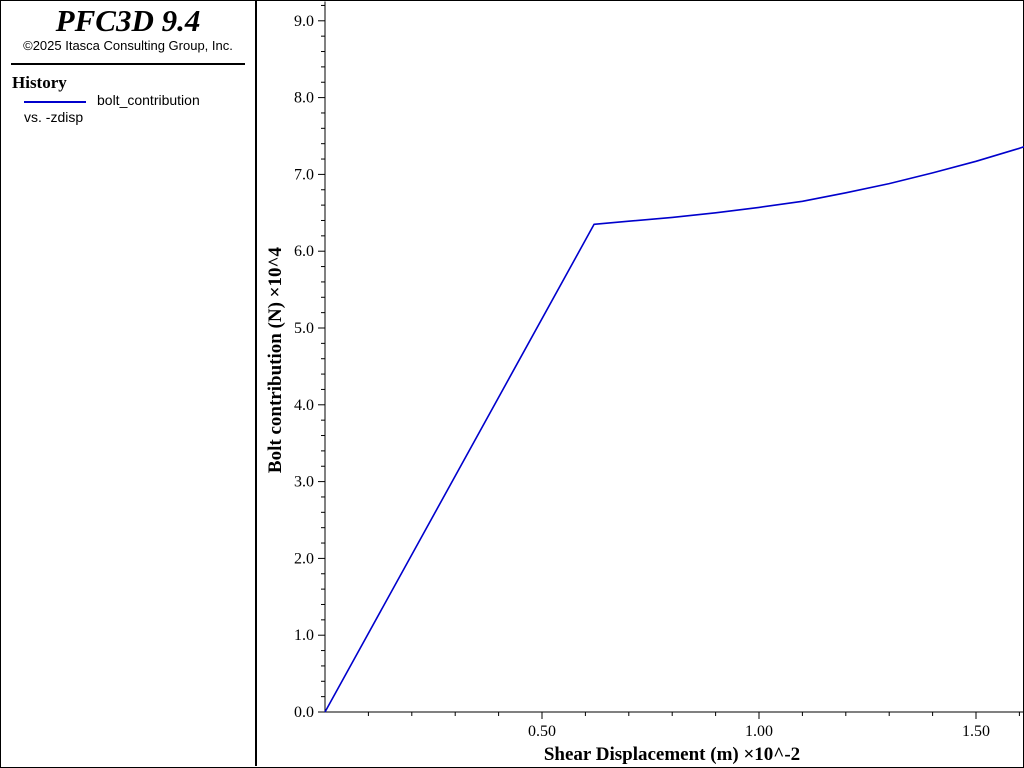 The width and height of the screenshot is (1024, 768). I want to click on y-tick-label: 1.0, so click(304, 635).